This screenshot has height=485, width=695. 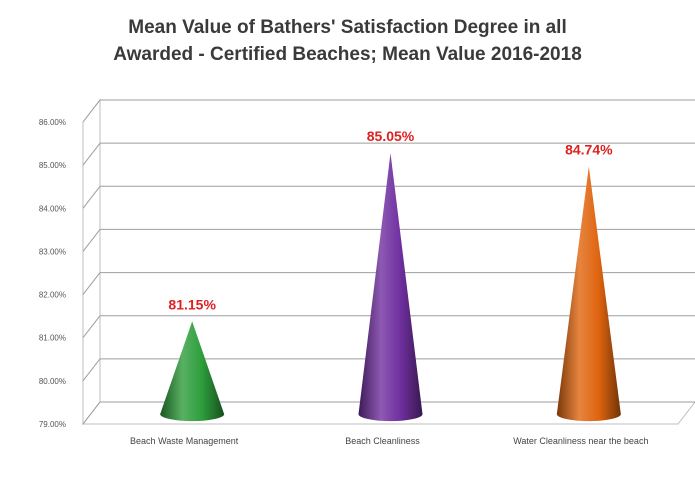 I want to click on left-wall, so click(x=91, y=262).